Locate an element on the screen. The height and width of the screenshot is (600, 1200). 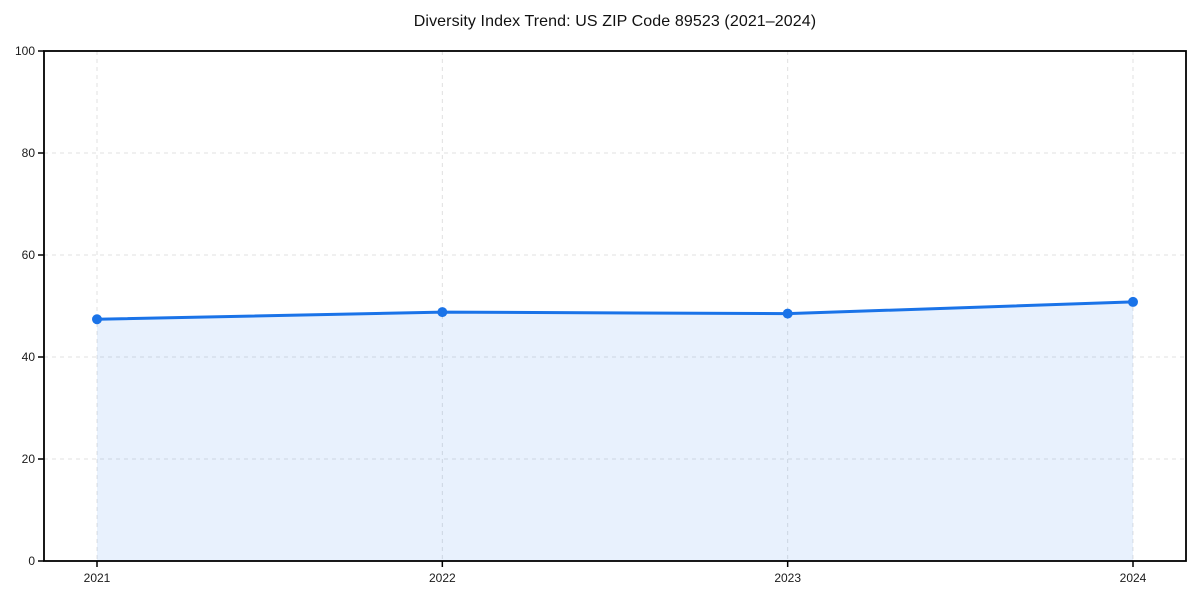
x-axis-tick-label: 2024 is located at coordinates (1133, 578).